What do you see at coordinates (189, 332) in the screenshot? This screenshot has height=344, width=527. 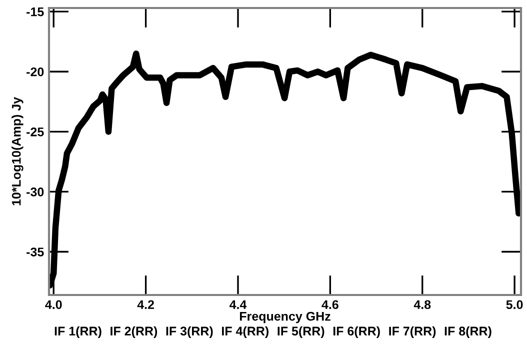 I see `text: IF 3(RR)` at bounding box center [189, 332].